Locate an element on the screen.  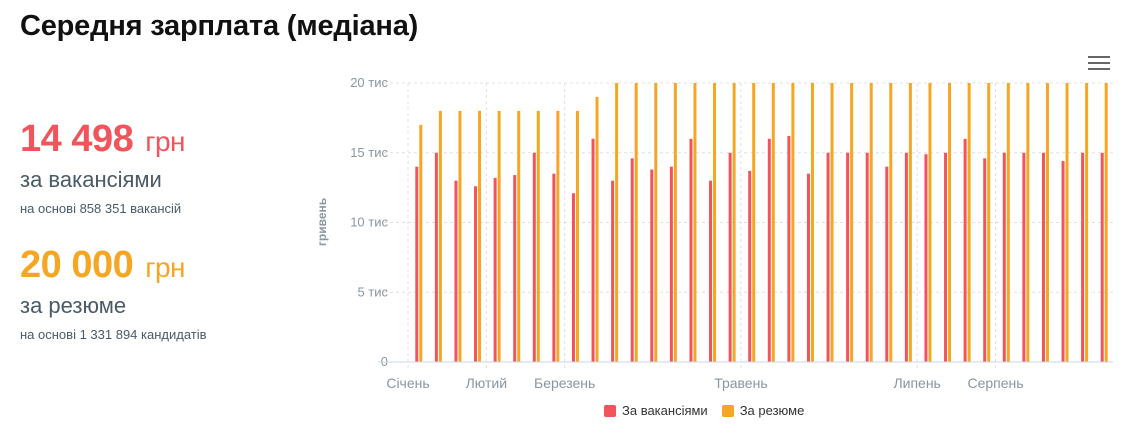
x-tick-label: Лютий is located at coordinates (486, 383).